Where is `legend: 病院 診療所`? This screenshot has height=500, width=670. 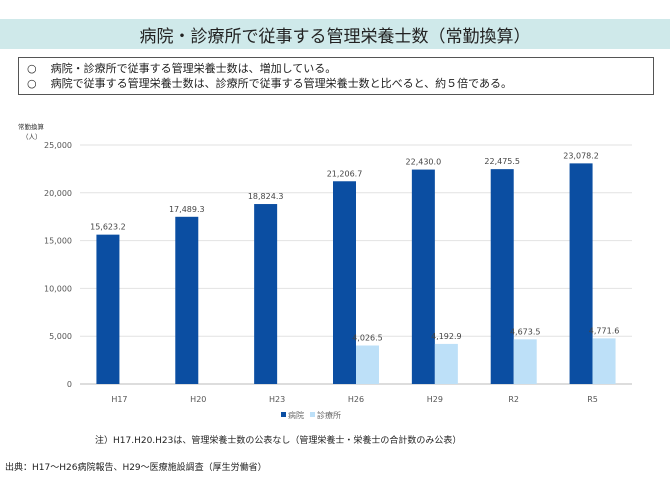 legend: 病院 診療所 is located at coordinates (311, 415).